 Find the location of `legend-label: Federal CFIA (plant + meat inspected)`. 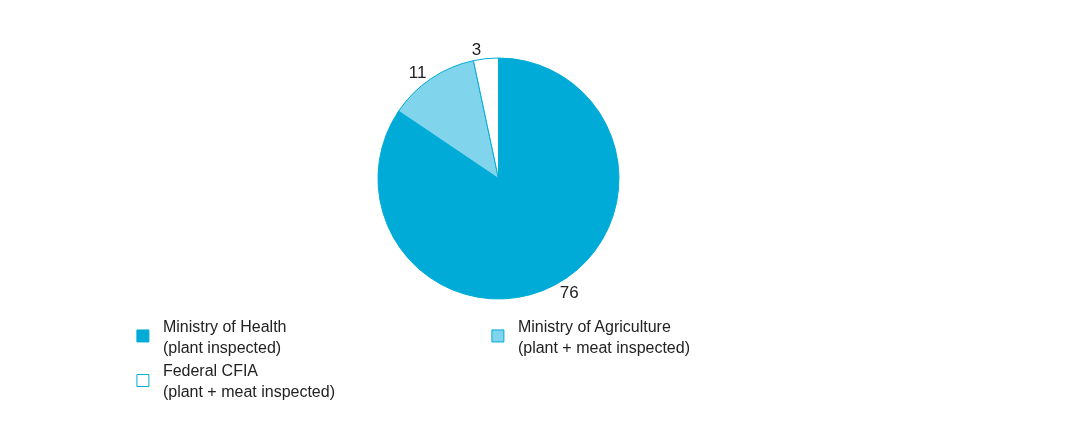

legend-label: Federal CFIA (plant + meat inspected) is located at coordinates (248, 381).